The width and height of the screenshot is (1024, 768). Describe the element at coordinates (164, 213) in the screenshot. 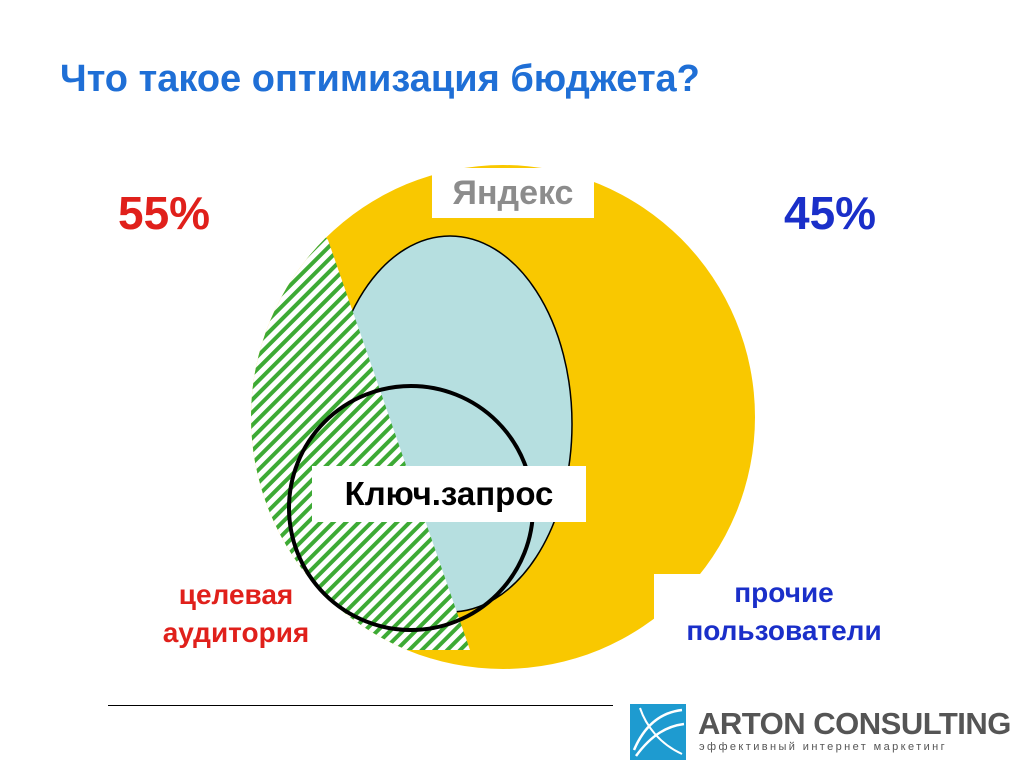

I see `target-audience-percent: 55%` at that location.